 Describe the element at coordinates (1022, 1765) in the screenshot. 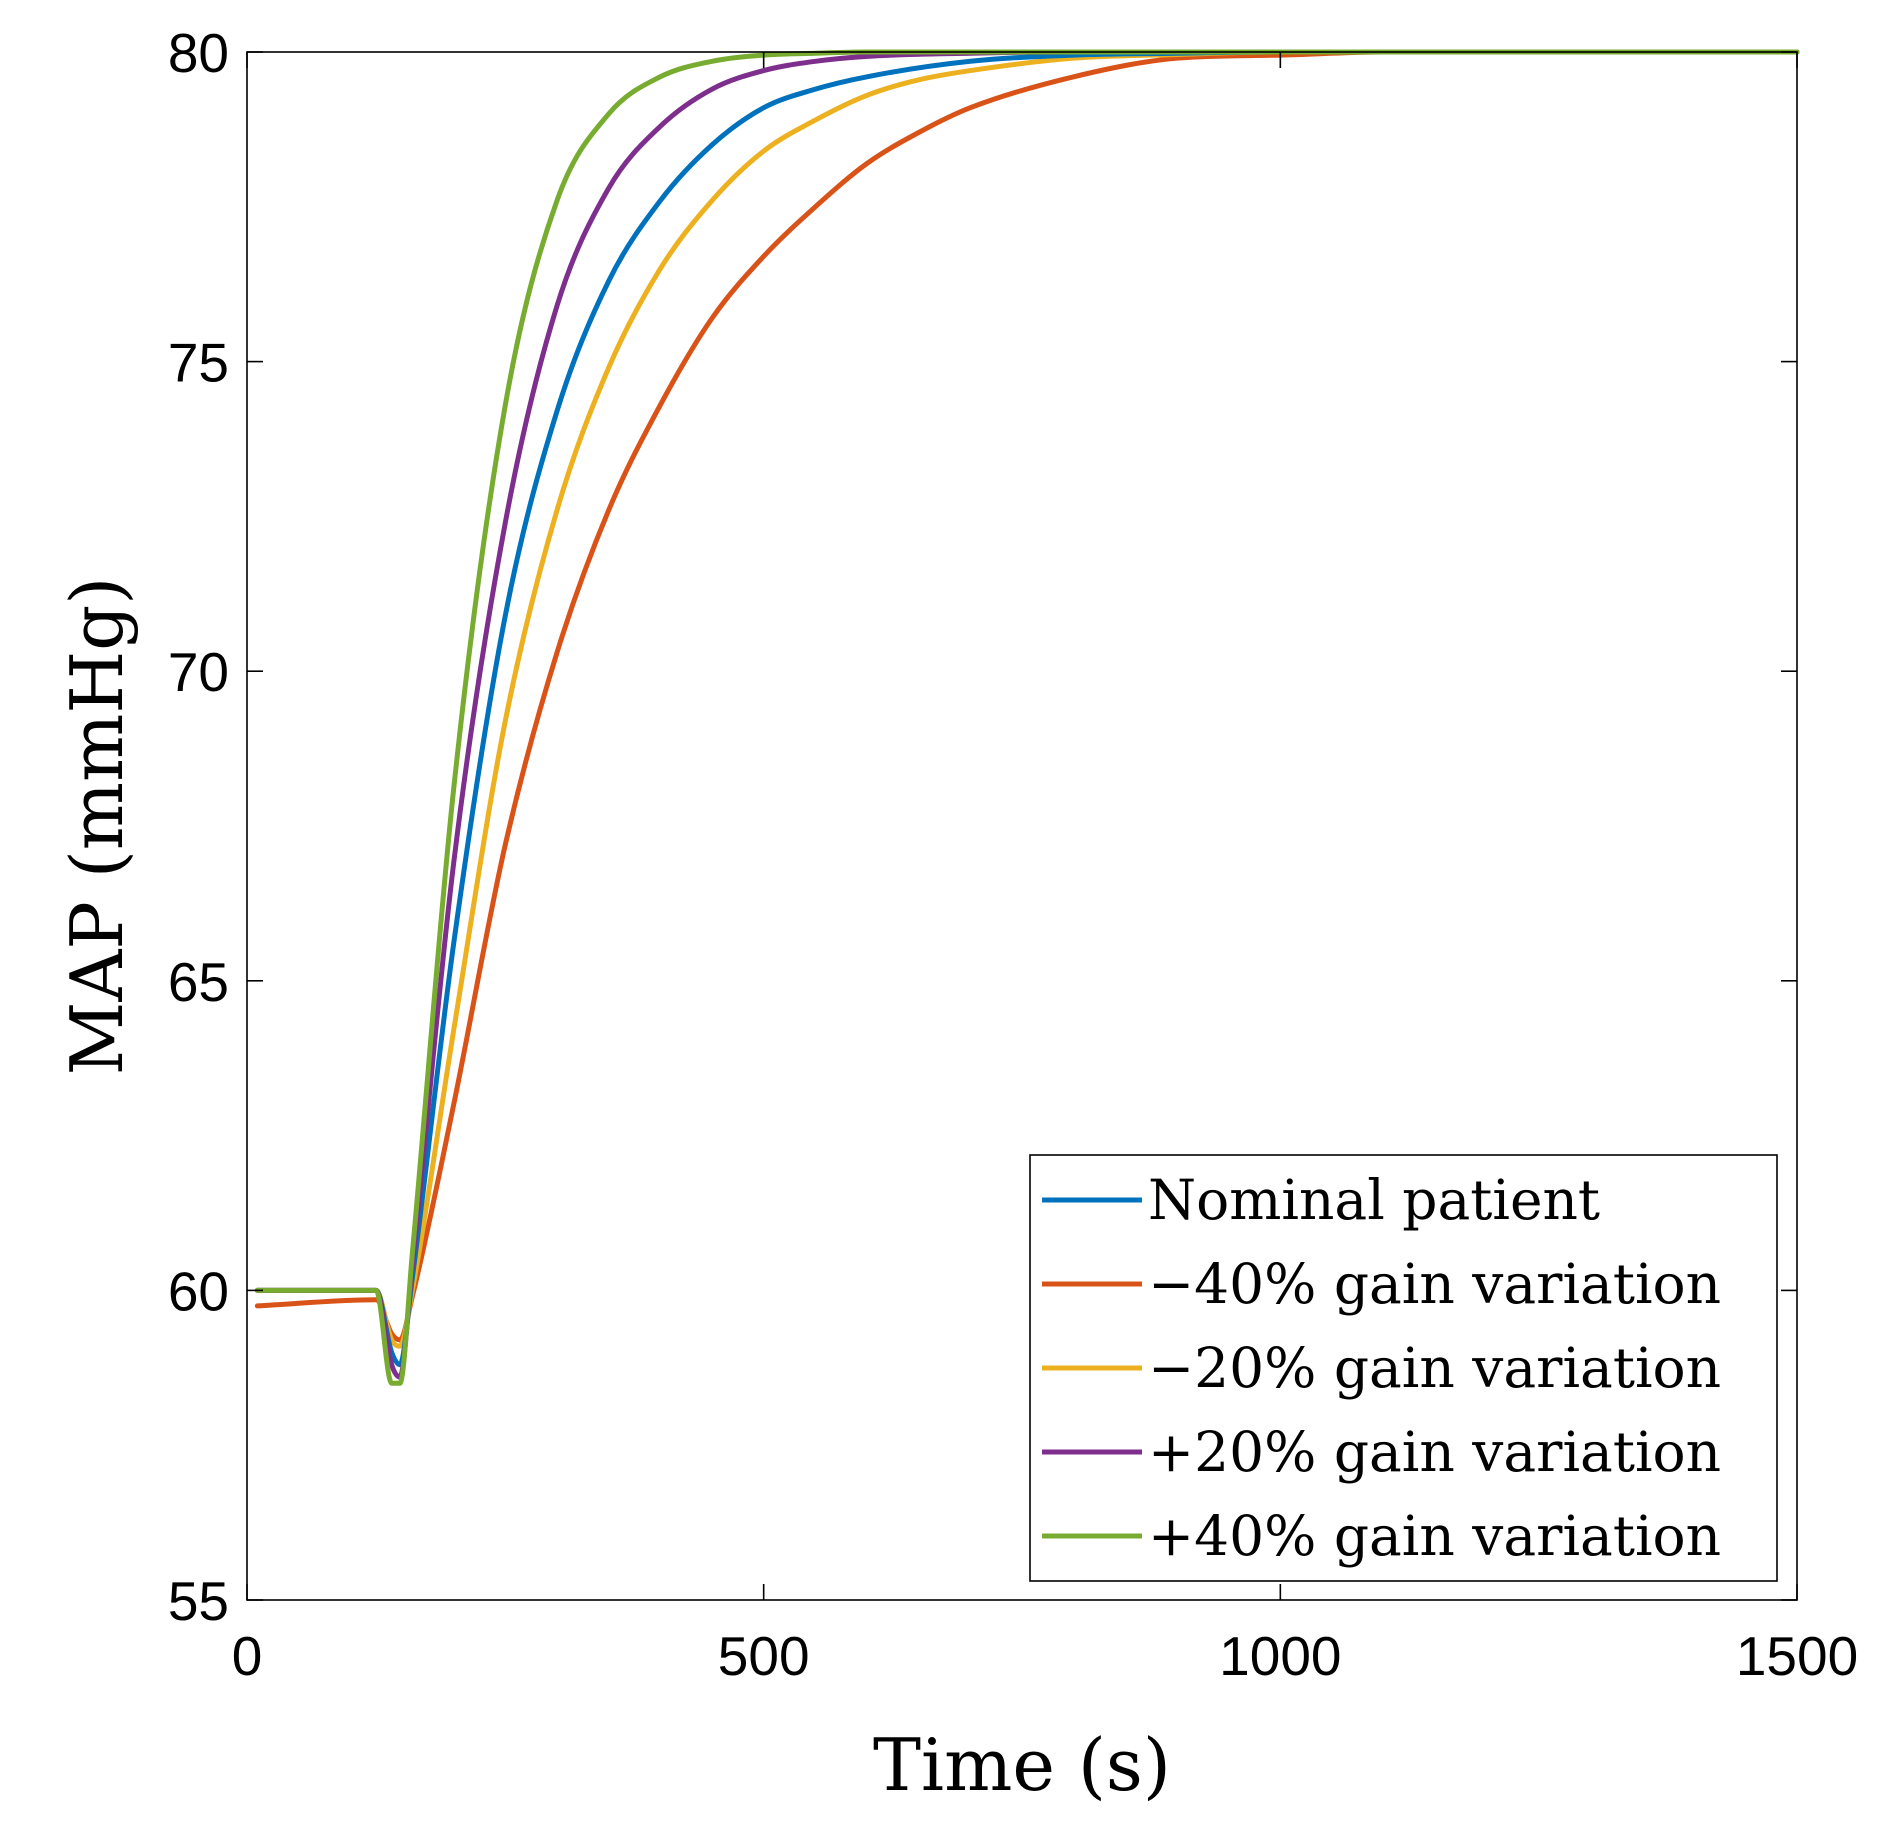

I see `x-axis-label: Time (s)` at that location.